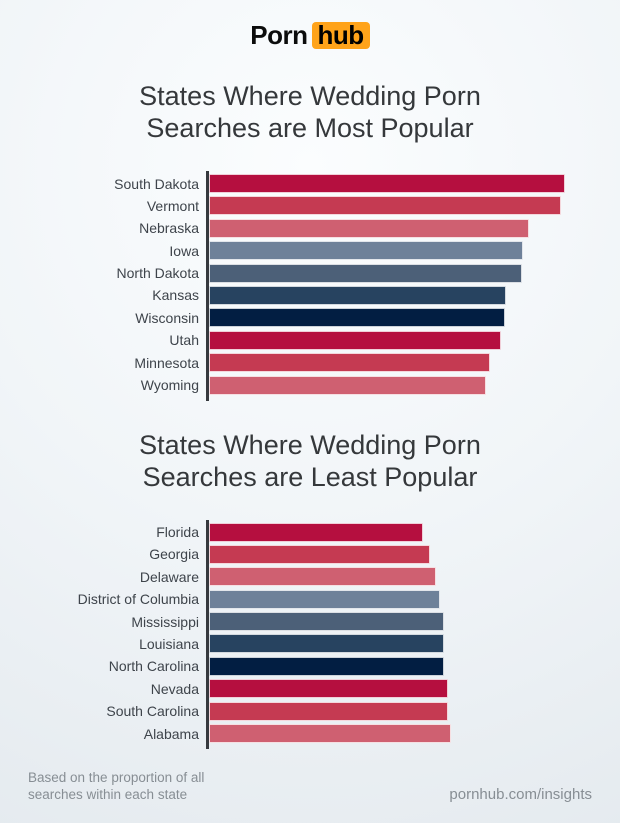  Describe the element at coordinates (138, 599) in the screenshot. I see `state-label: District of Columbia` at that location.